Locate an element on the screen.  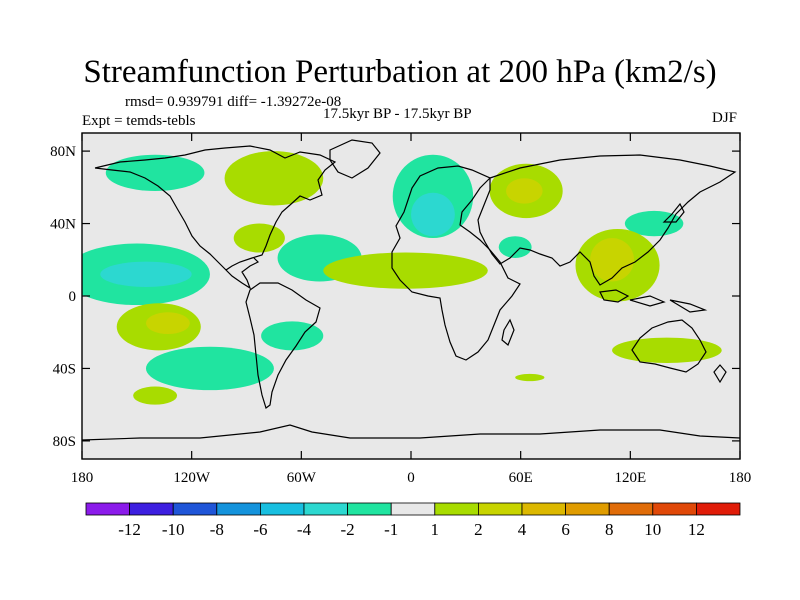
colorbar-label: -12 is located at coordinates (129, 529).